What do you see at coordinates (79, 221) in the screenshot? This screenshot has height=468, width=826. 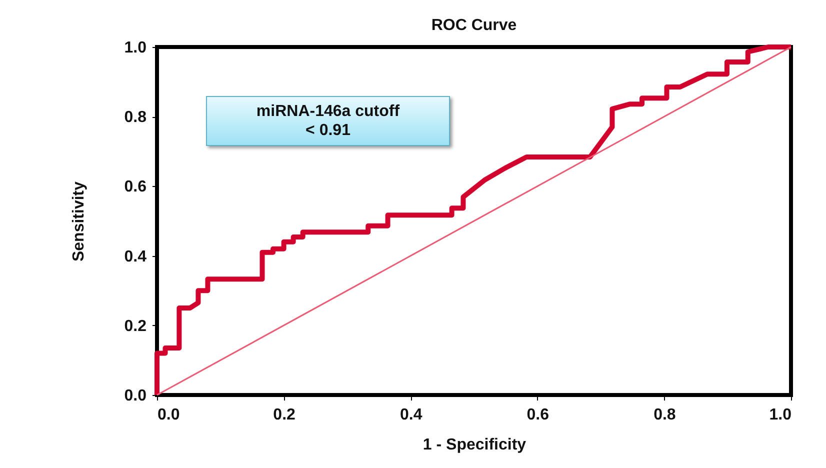 I see `y-axis-title: Sensitivity` at bounding box center [79, 221].